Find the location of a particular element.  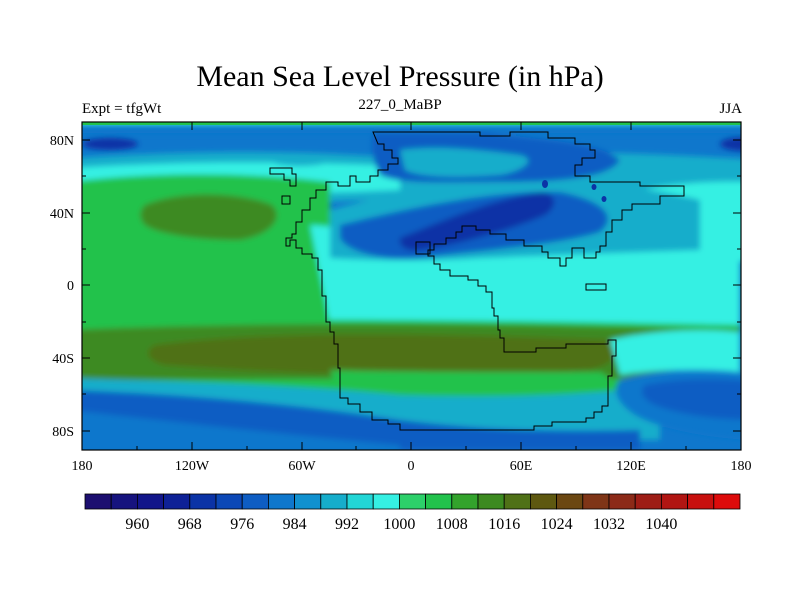

lat-tick-labels: 80N 40N 0 40S 80S is located at coordinates (62, 287).